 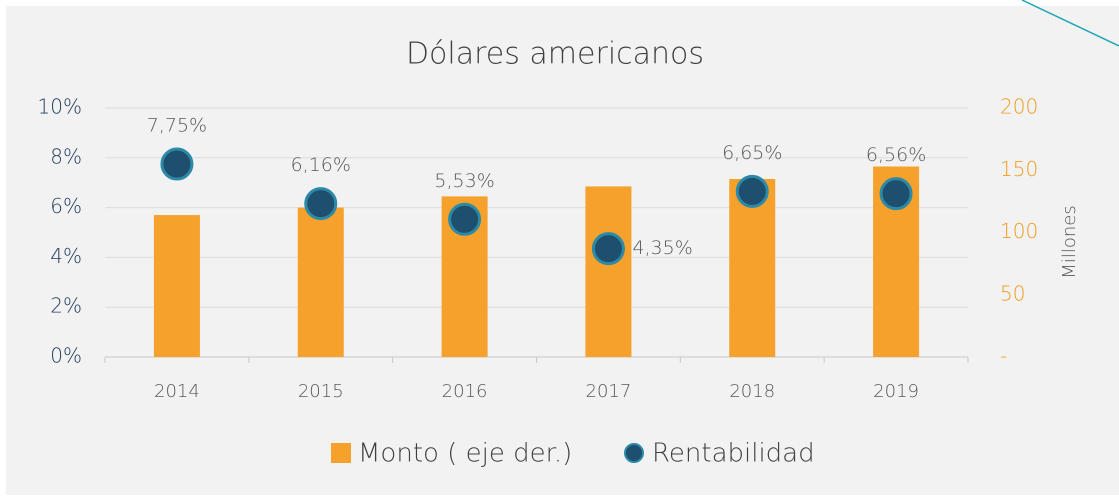 What do you see at coordinates (896, 155) in the screenshot?
I see `data-label: 6,56%` at bounding box center [896, 155].